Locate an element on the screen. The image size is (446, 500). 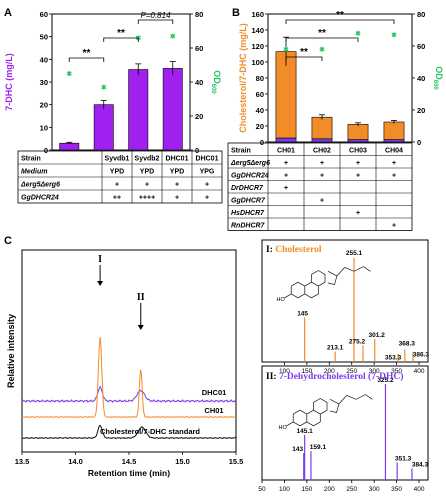
b-table-cell: GgDHCR7 is located at coordinates (248, 200).